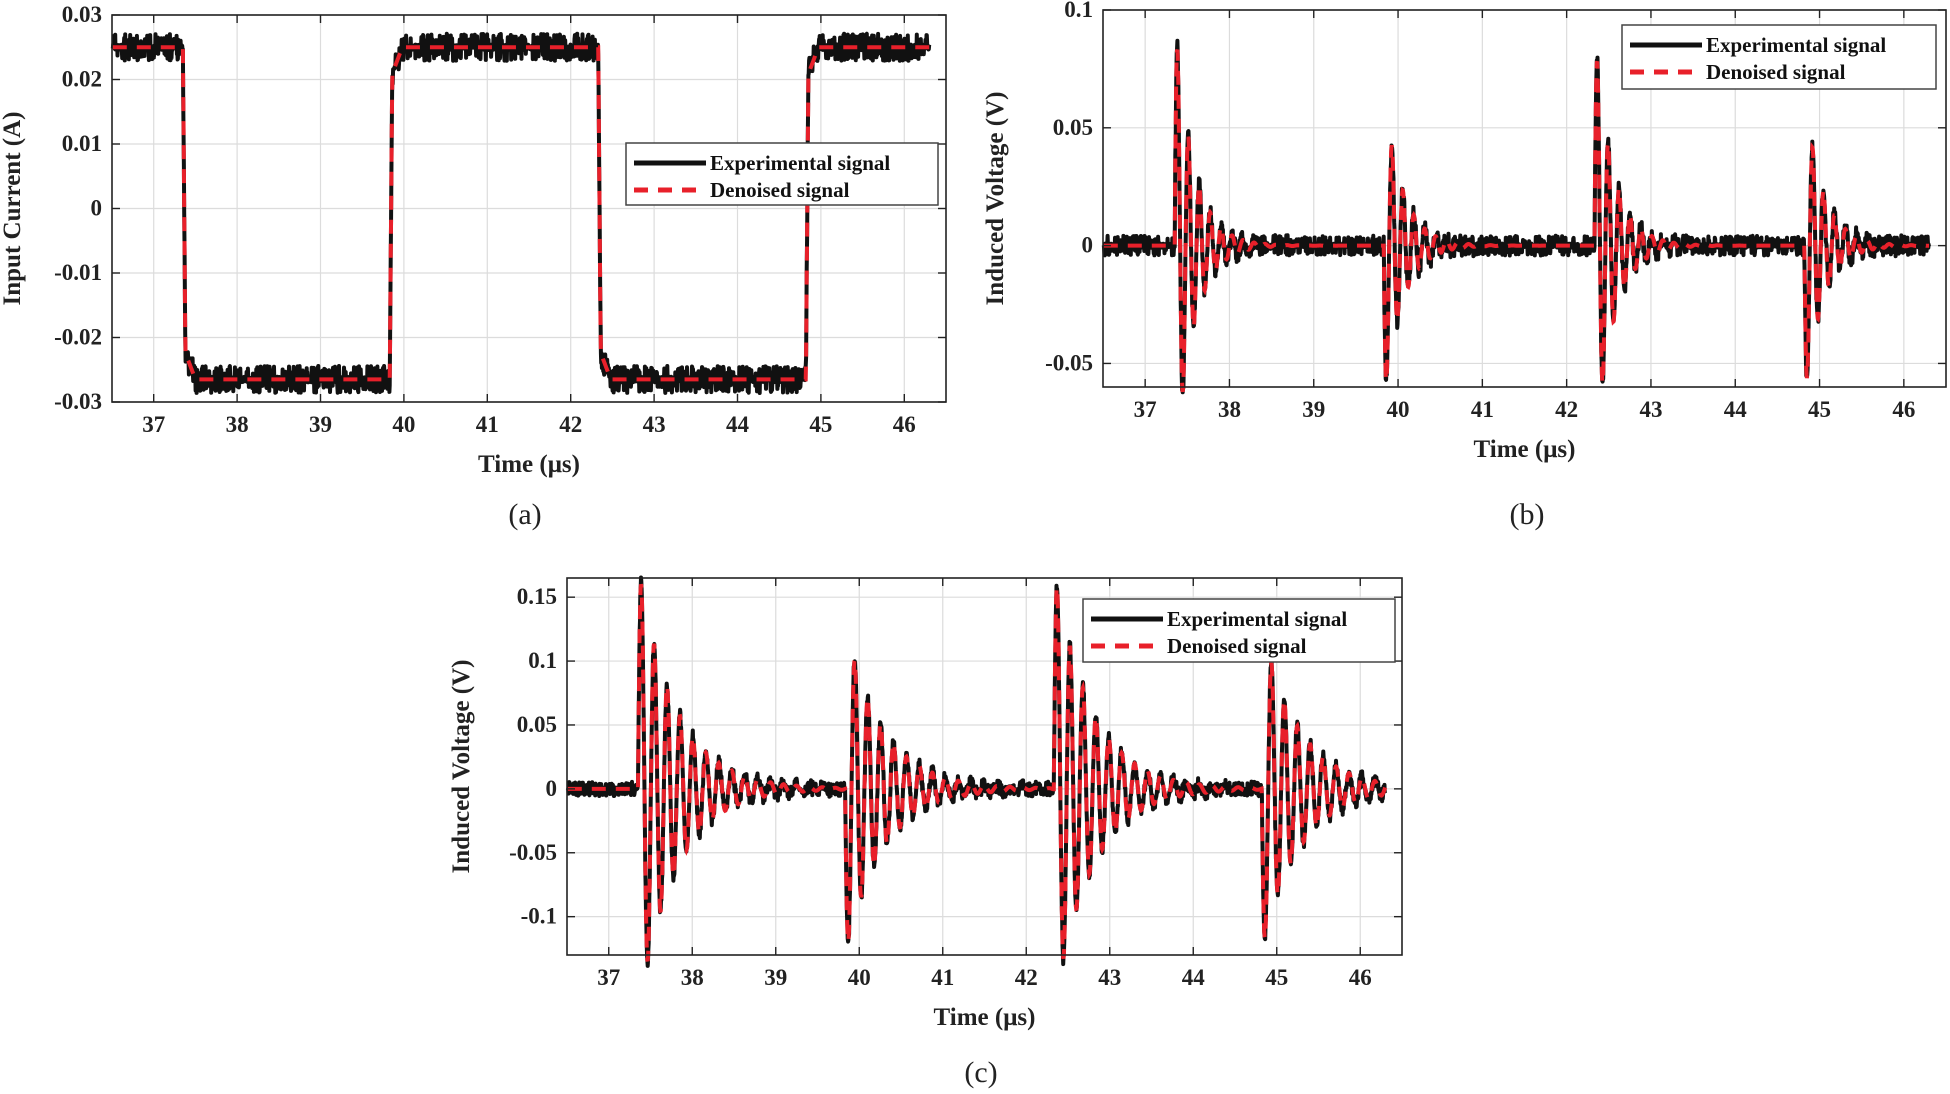  I want to click on y-axis-label: Input Current (A), so click(13, 209).